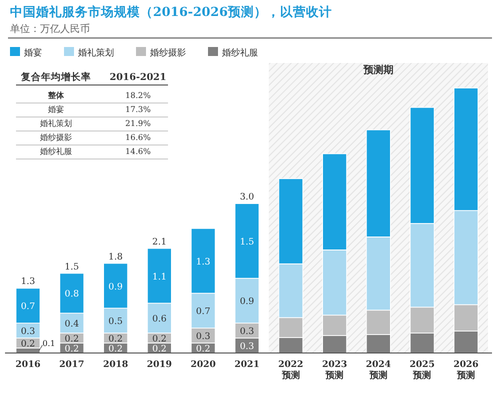 This screenshot has width=500, height=397. What do you see at coordinates (50, 29) in the screenshot?
I see `subtitle: 单位：万亿人民币` at bounding box center [50, 29].